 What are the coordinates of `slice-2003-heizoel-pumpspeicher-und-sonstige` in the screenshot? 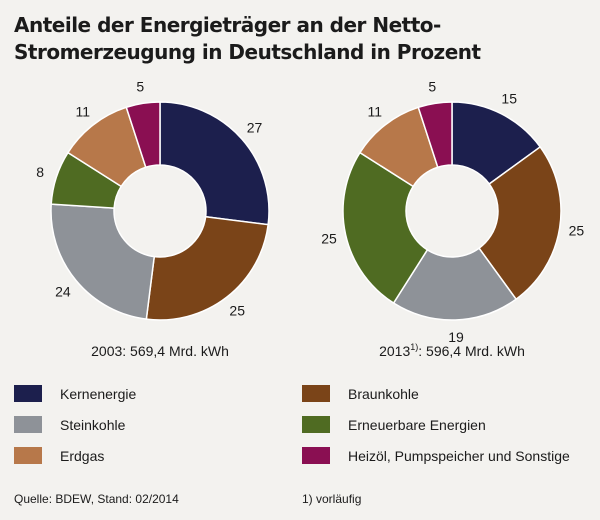 It's located at (143, 135).